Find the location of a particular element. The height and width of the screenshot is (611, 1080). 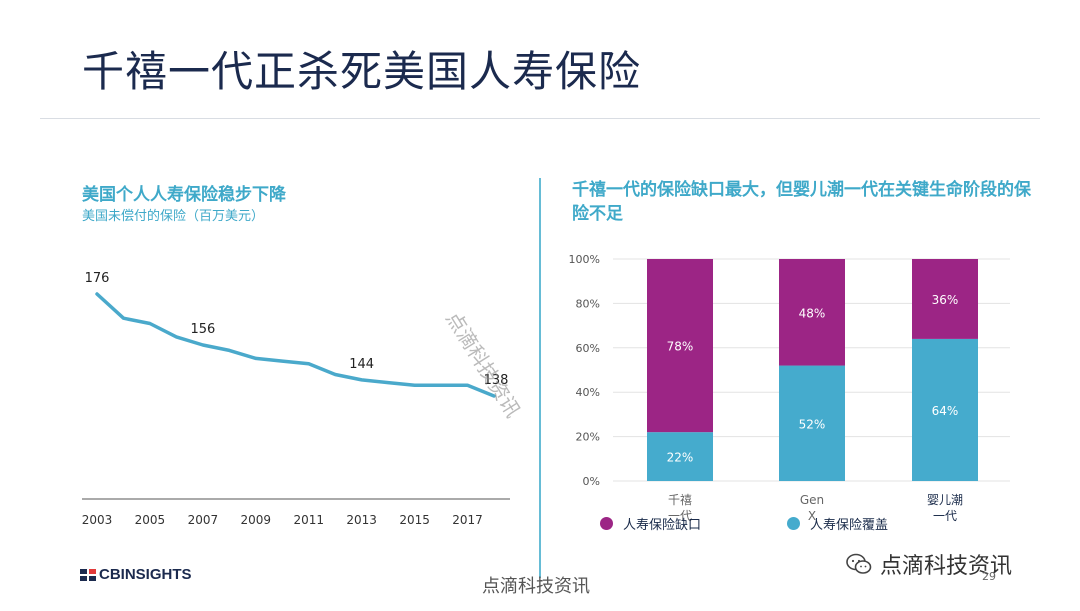

cbinsights-logo-icon is located at coordinates (88, 574).